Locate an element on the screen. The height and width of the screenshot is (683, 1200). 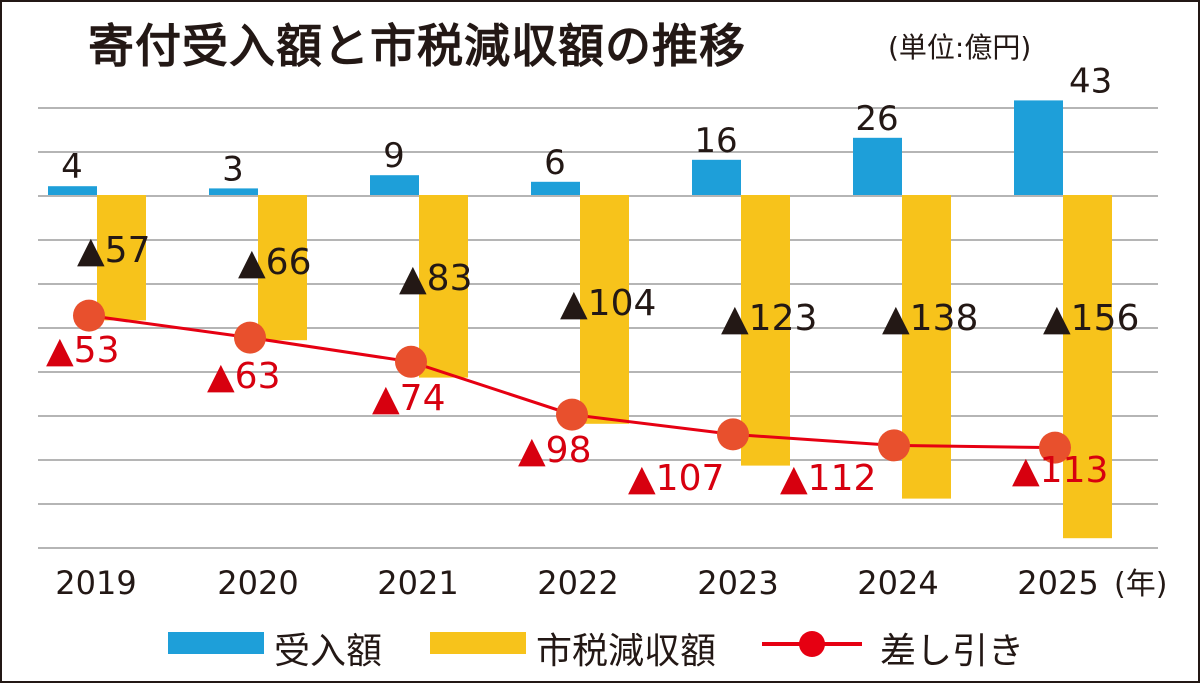
legend-swatch-tax-loss is located at coordinates (478, 643).